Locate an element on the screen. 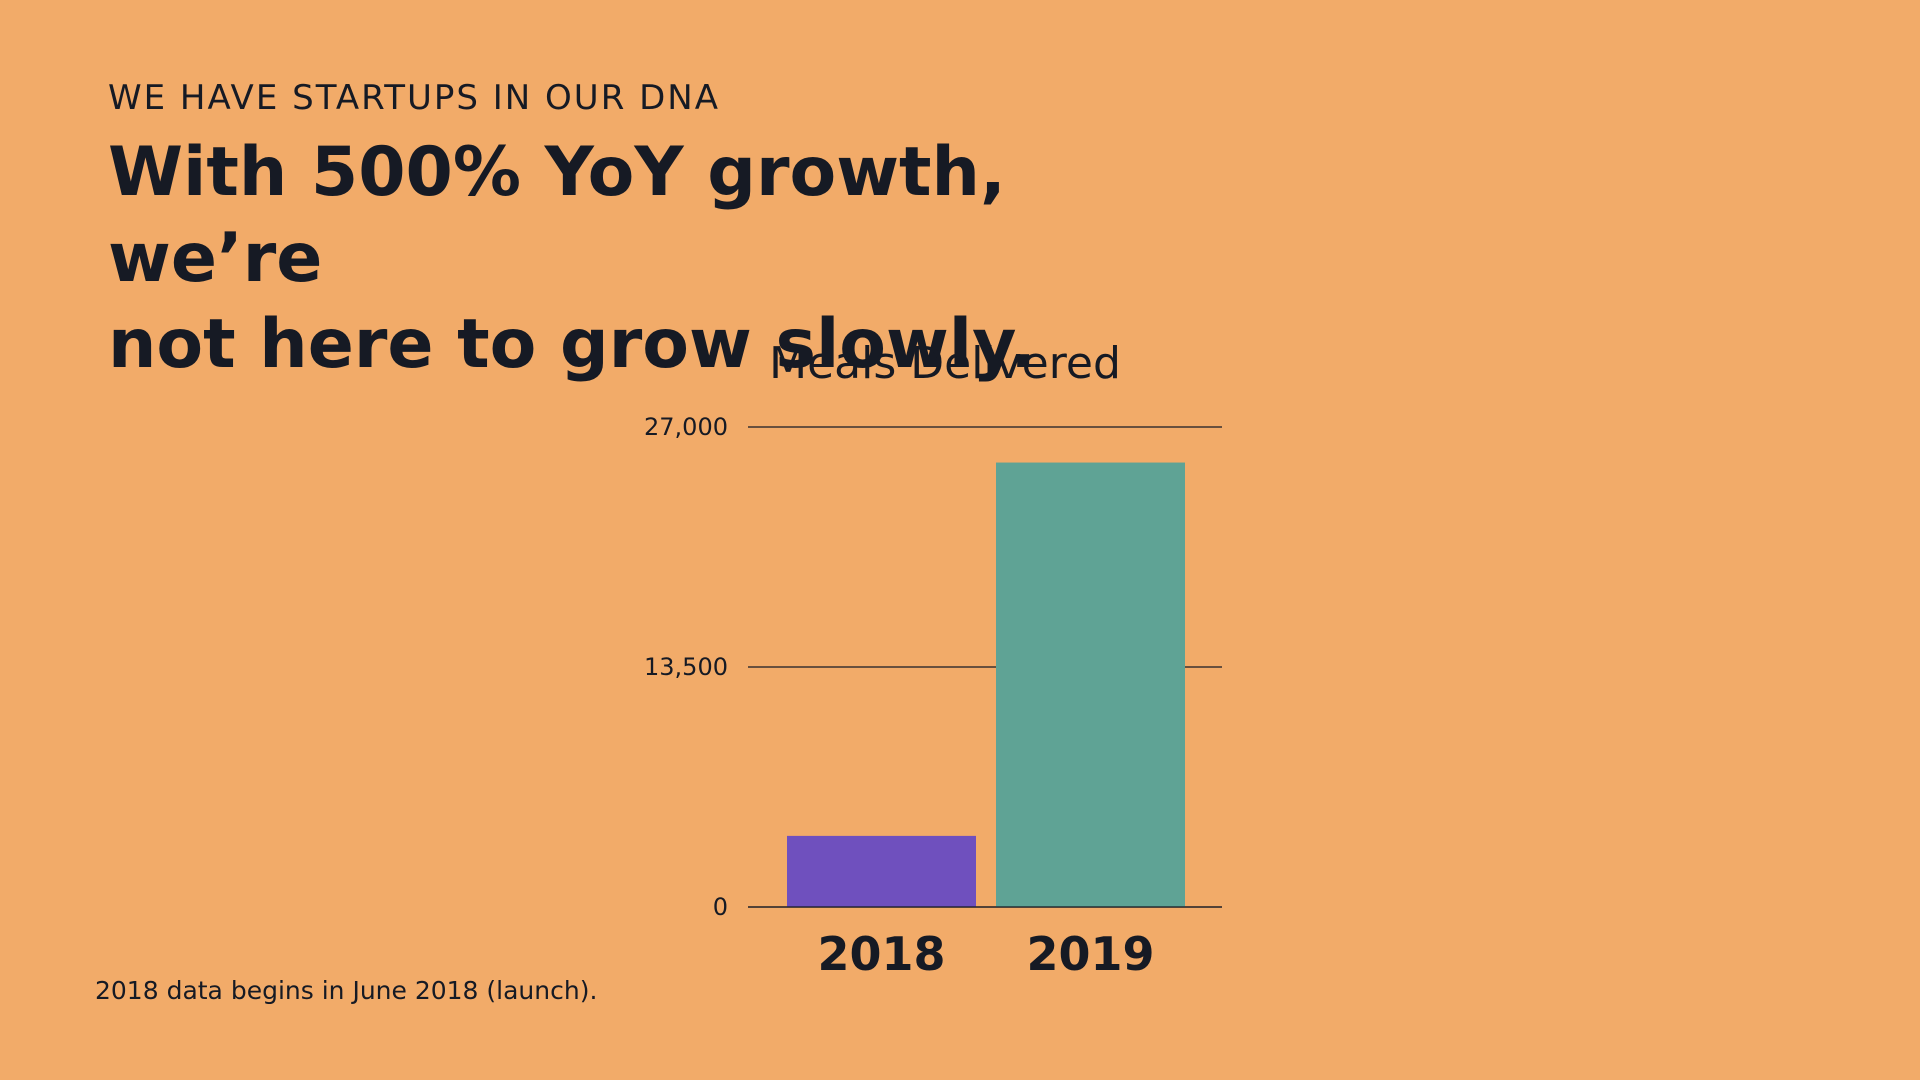  bar-2018 is located at coordinates (881, 871).